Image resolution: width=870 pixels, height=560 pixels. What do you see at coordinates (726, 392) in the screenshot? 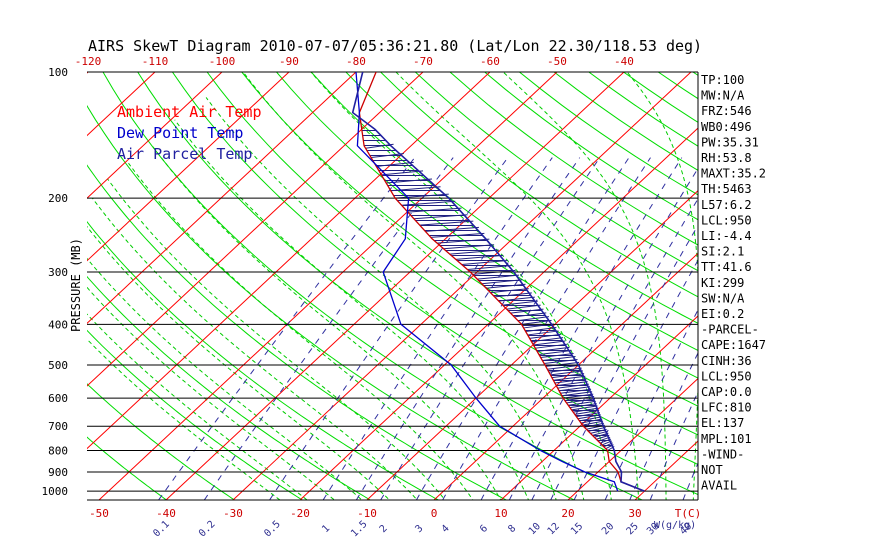
I see `parameter-text: CAP:0.0` at bounding box center [726, 392].